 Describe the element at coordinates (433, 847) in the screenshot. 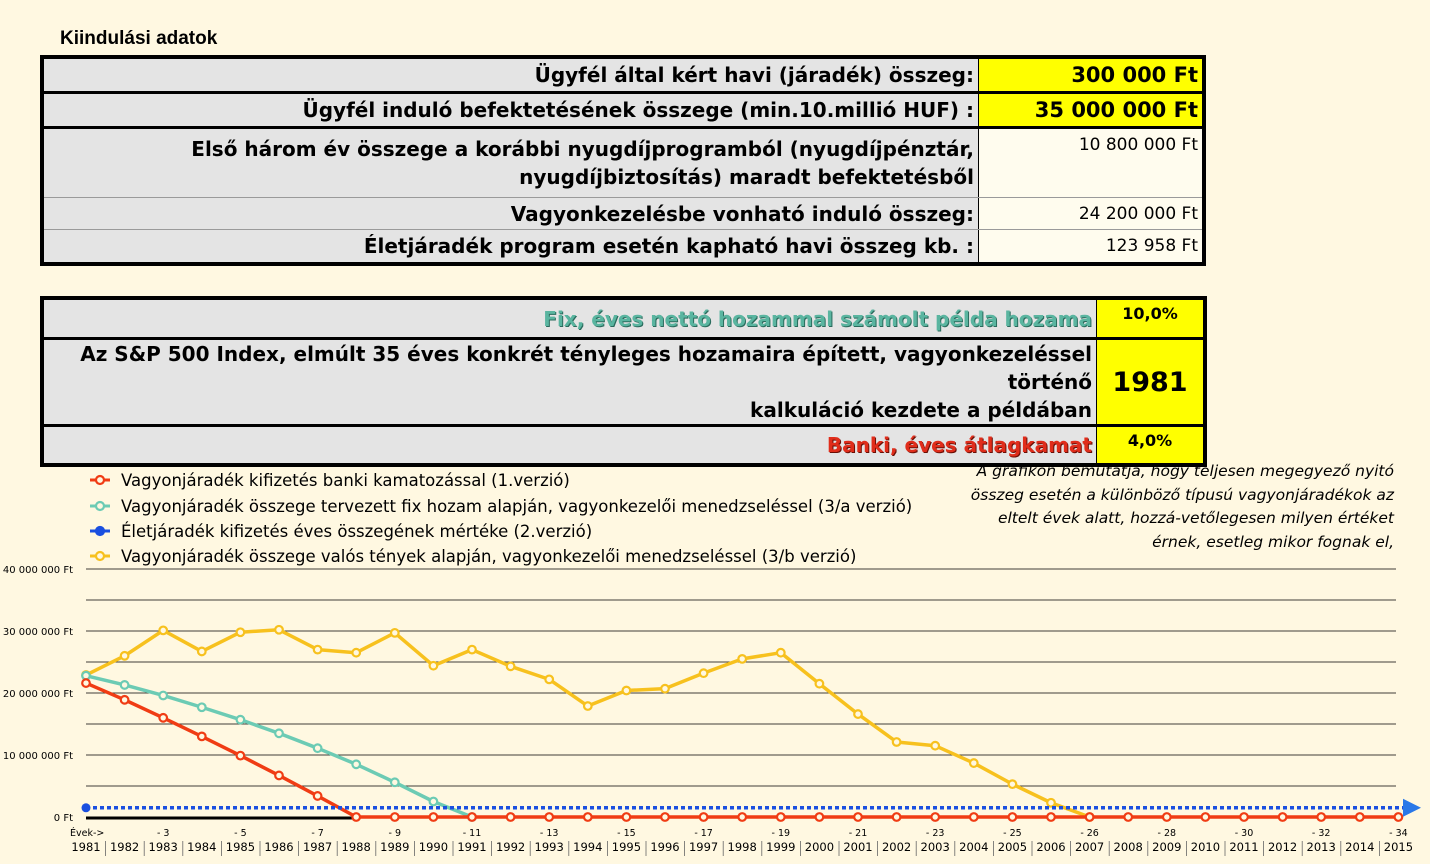

I see `x-year-label: 1990` at that location.